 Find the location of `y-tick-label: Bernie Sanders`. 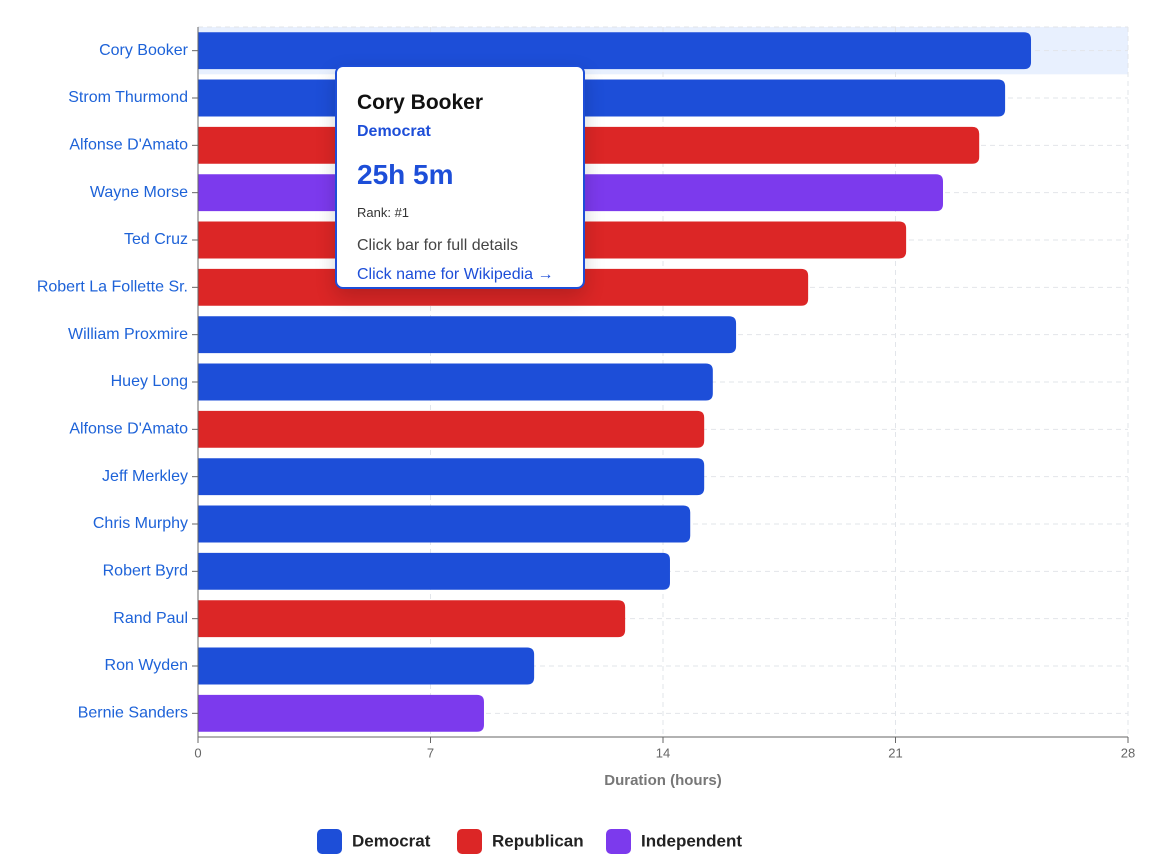

y-tick-label: Bernie Sanders is located at coordinates (133, 713).